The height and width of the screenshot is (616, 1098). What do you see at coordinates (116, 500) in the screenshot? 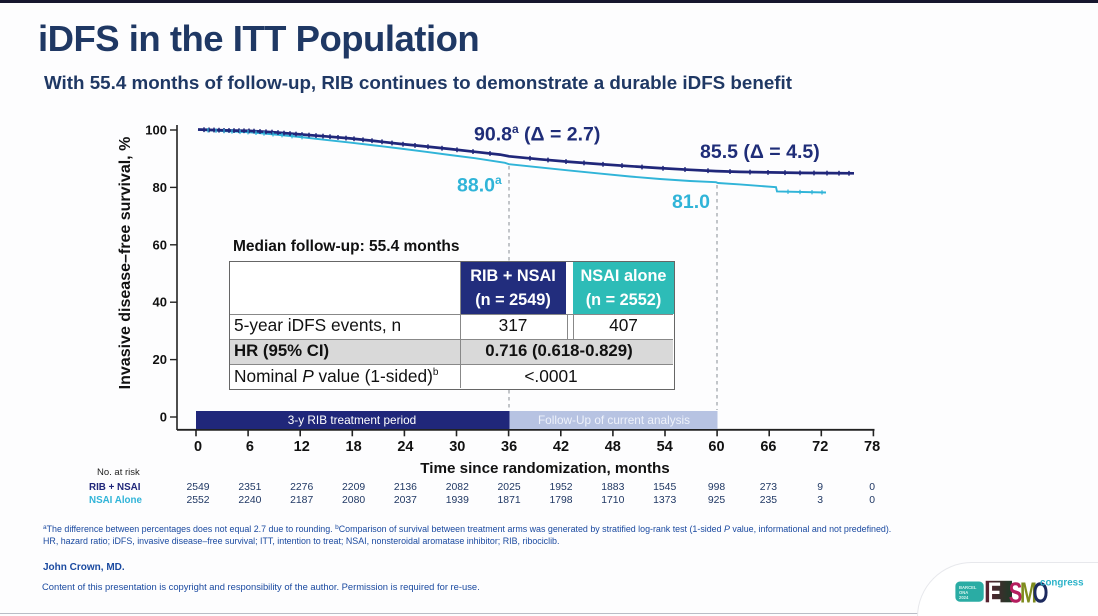
I see `svg-text: NSAI Alone` at bounding box center [116, 500].